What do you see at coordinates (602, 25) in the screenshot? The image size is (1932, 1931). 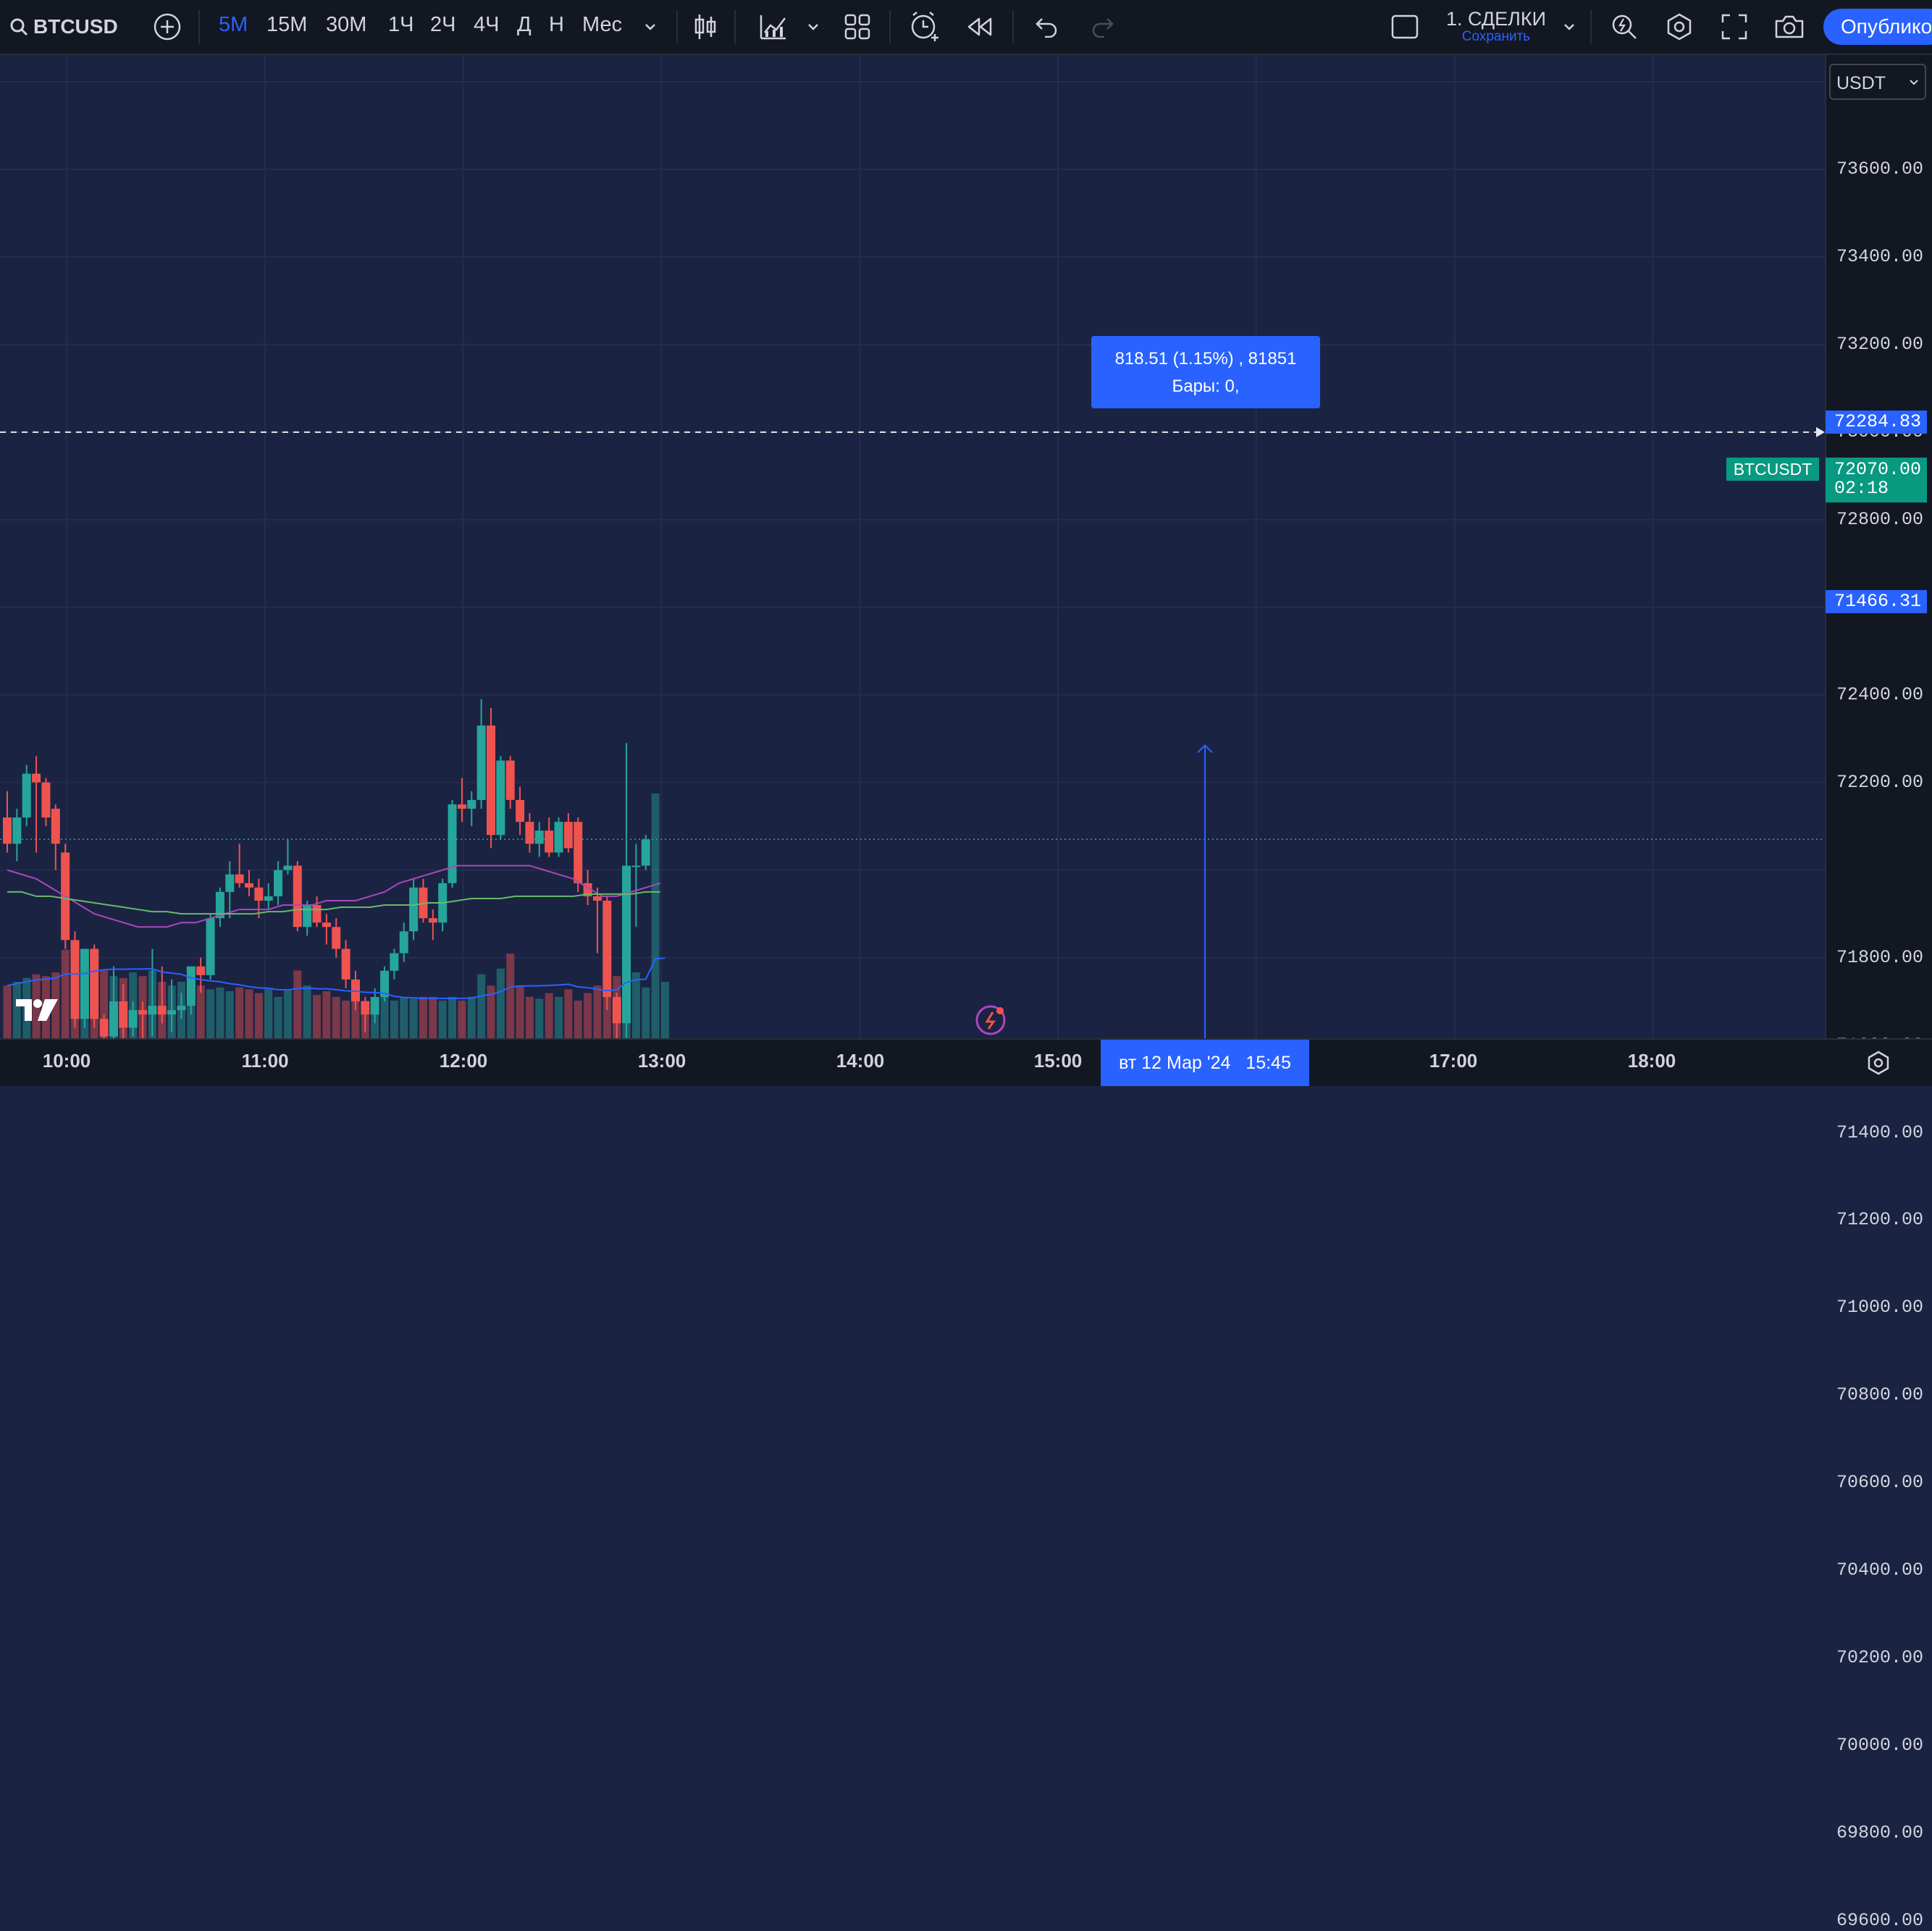 I see `timeframe-month: Мес` at bounding box center [602, 25].